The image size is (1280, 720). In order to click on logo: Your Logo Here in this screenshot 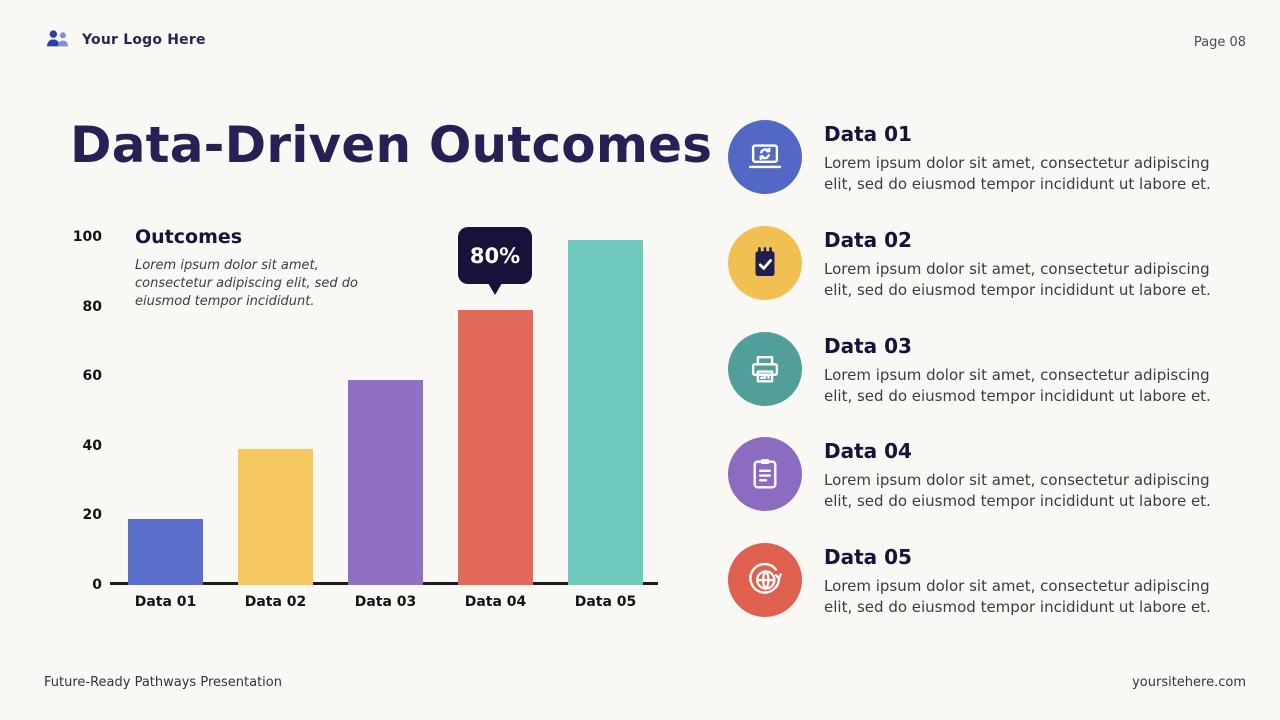, I will do `click(125, 40)`.